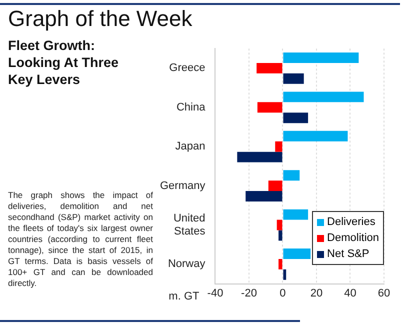  I want to click on text: The graph shows the impact of deliveries, demolition and net secondhand (S&P) market activity on the fleets of today's six largest owner countries (according to current fleet tonnage), since the start of 2015, in GT terms. Data is basis vessels of 100+ GT and can be downloaded directly., so click(80, 239).